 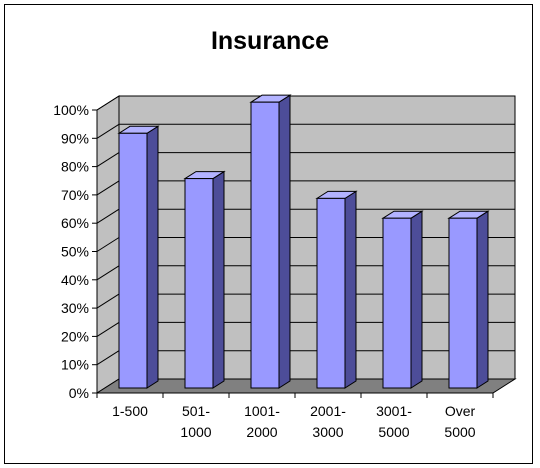 I want to click on y-tick-label: 80%, so click(x=75, y=167).